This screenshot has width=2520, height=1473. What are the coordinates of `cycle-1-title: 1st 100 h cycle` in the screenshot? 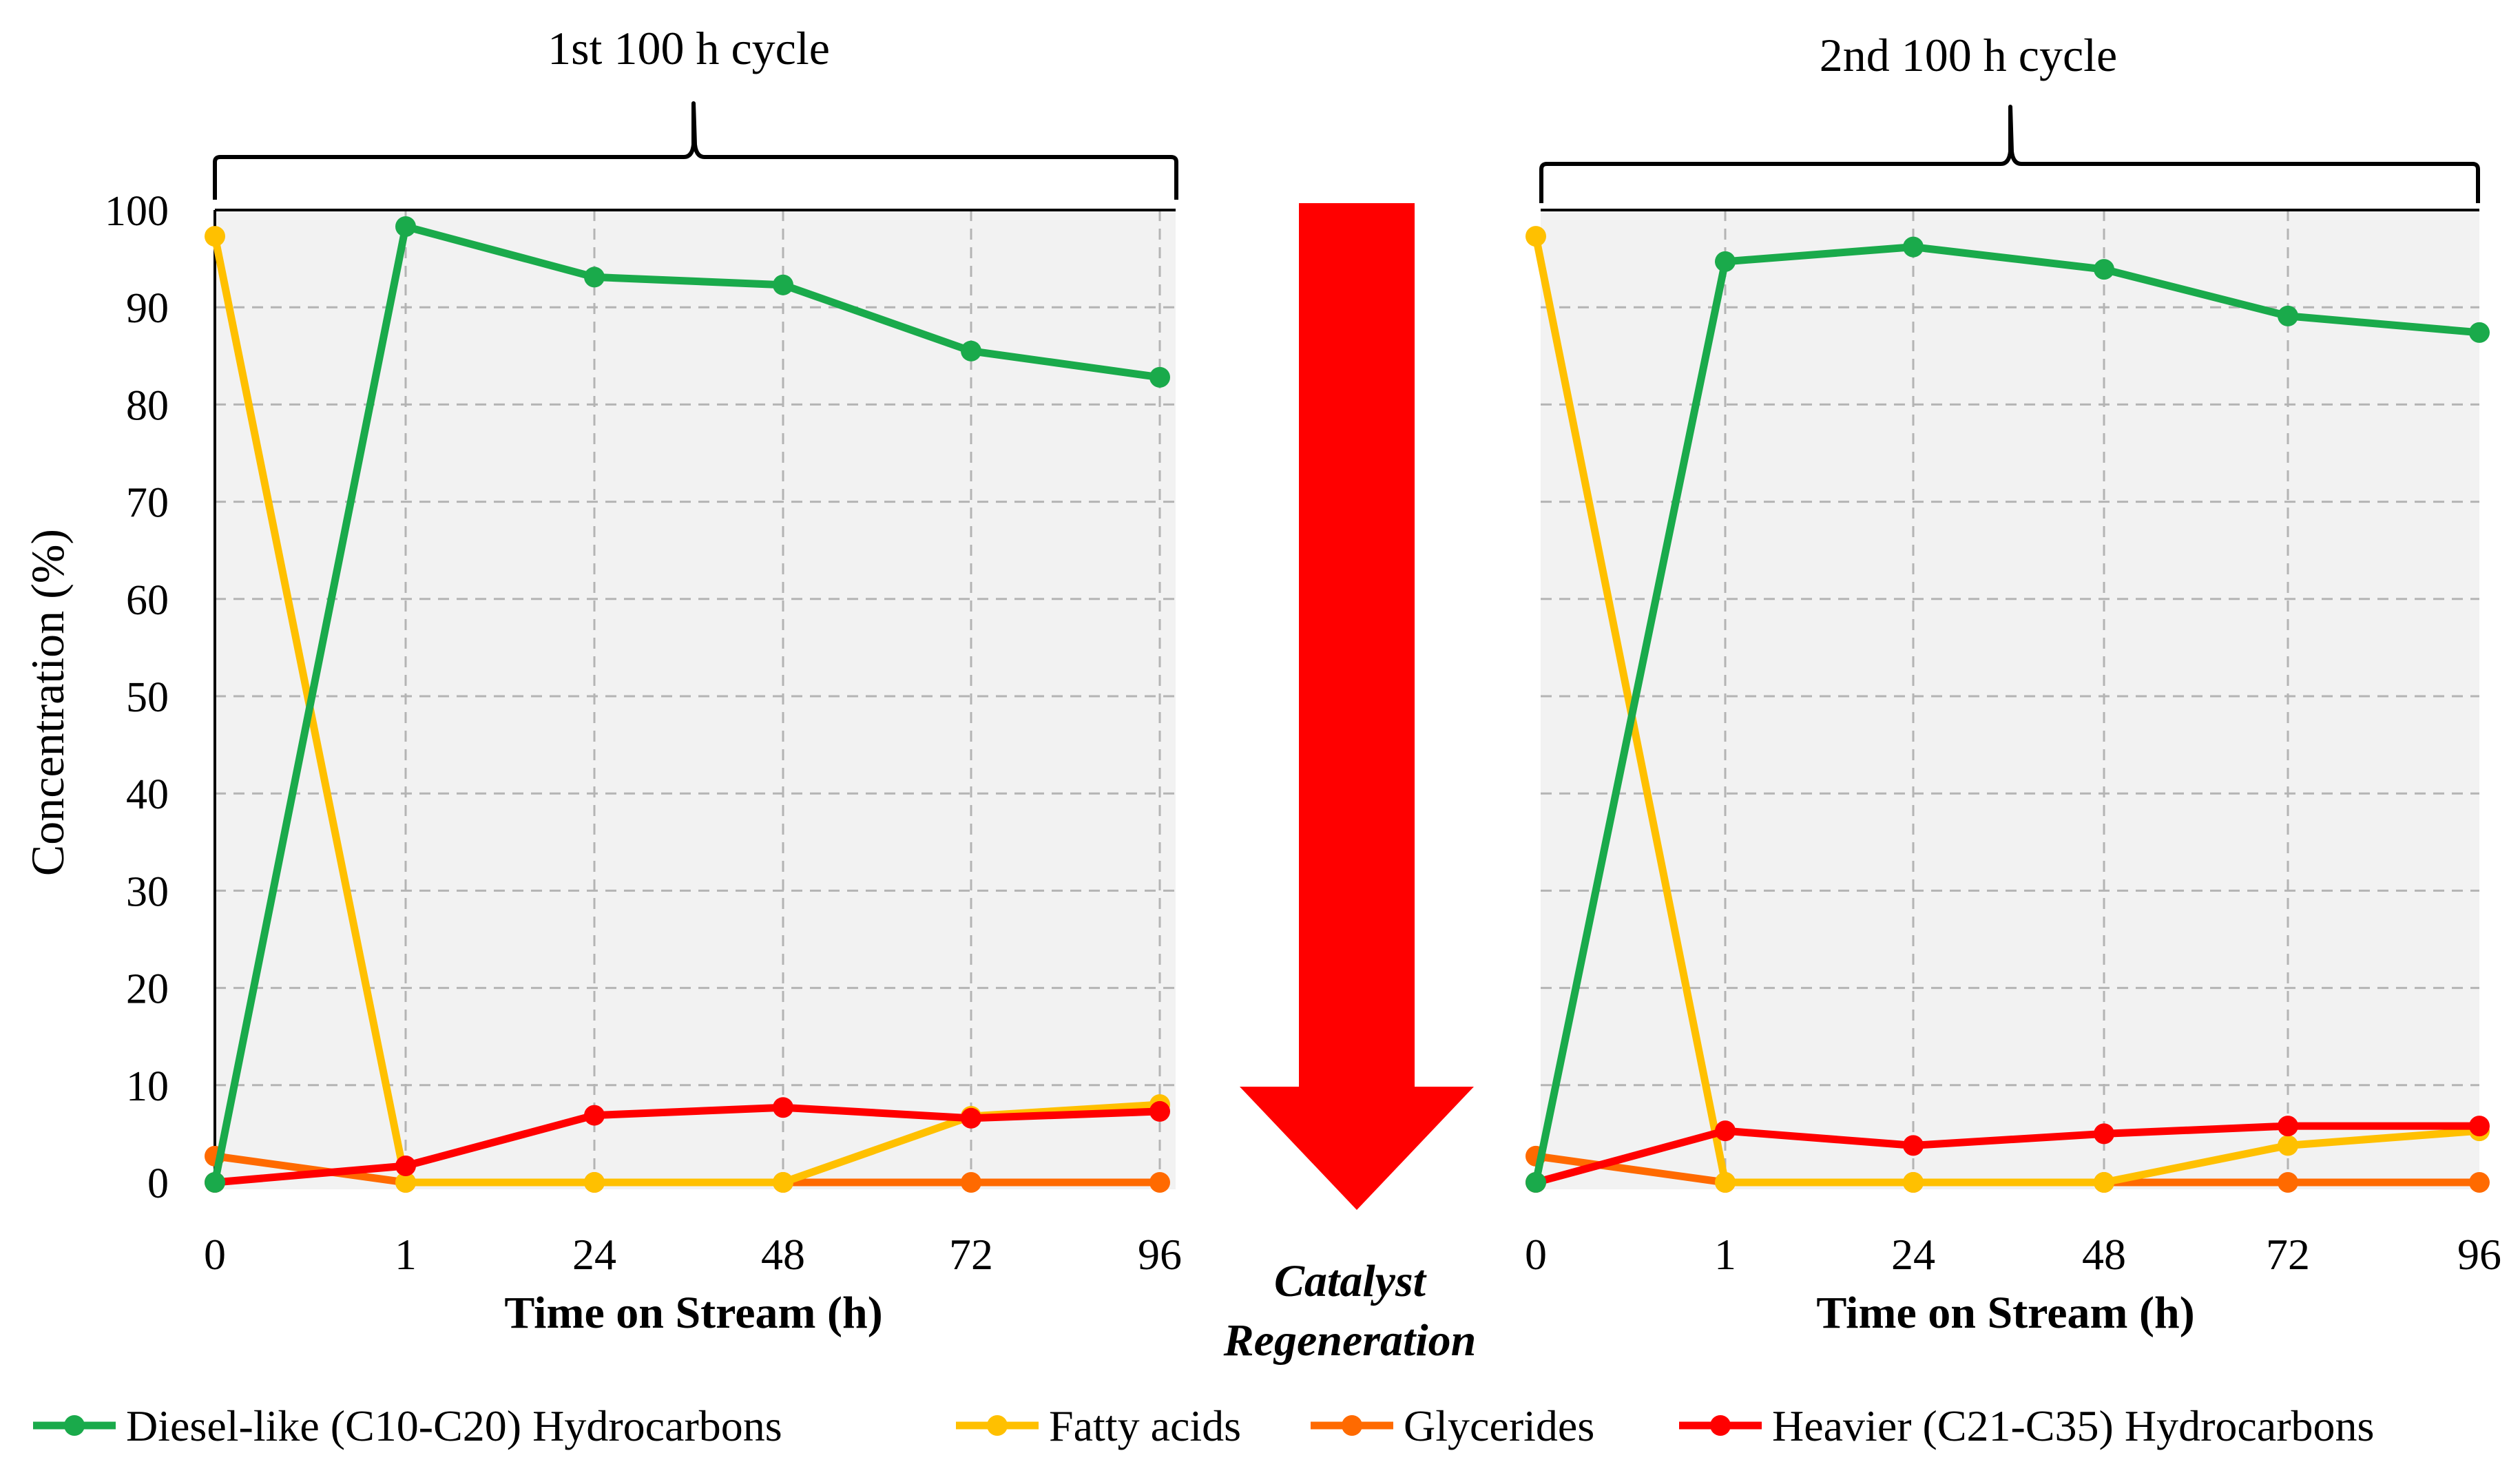 It's located at (689, 48).